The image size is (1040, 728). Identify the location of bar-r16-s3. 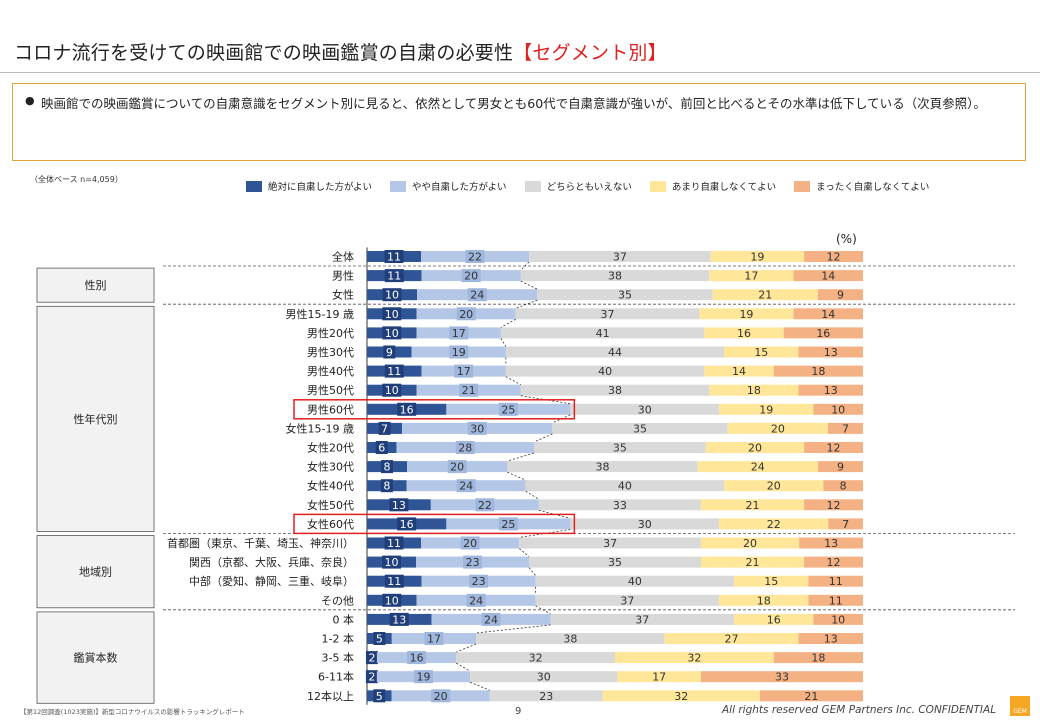
(610, 543).